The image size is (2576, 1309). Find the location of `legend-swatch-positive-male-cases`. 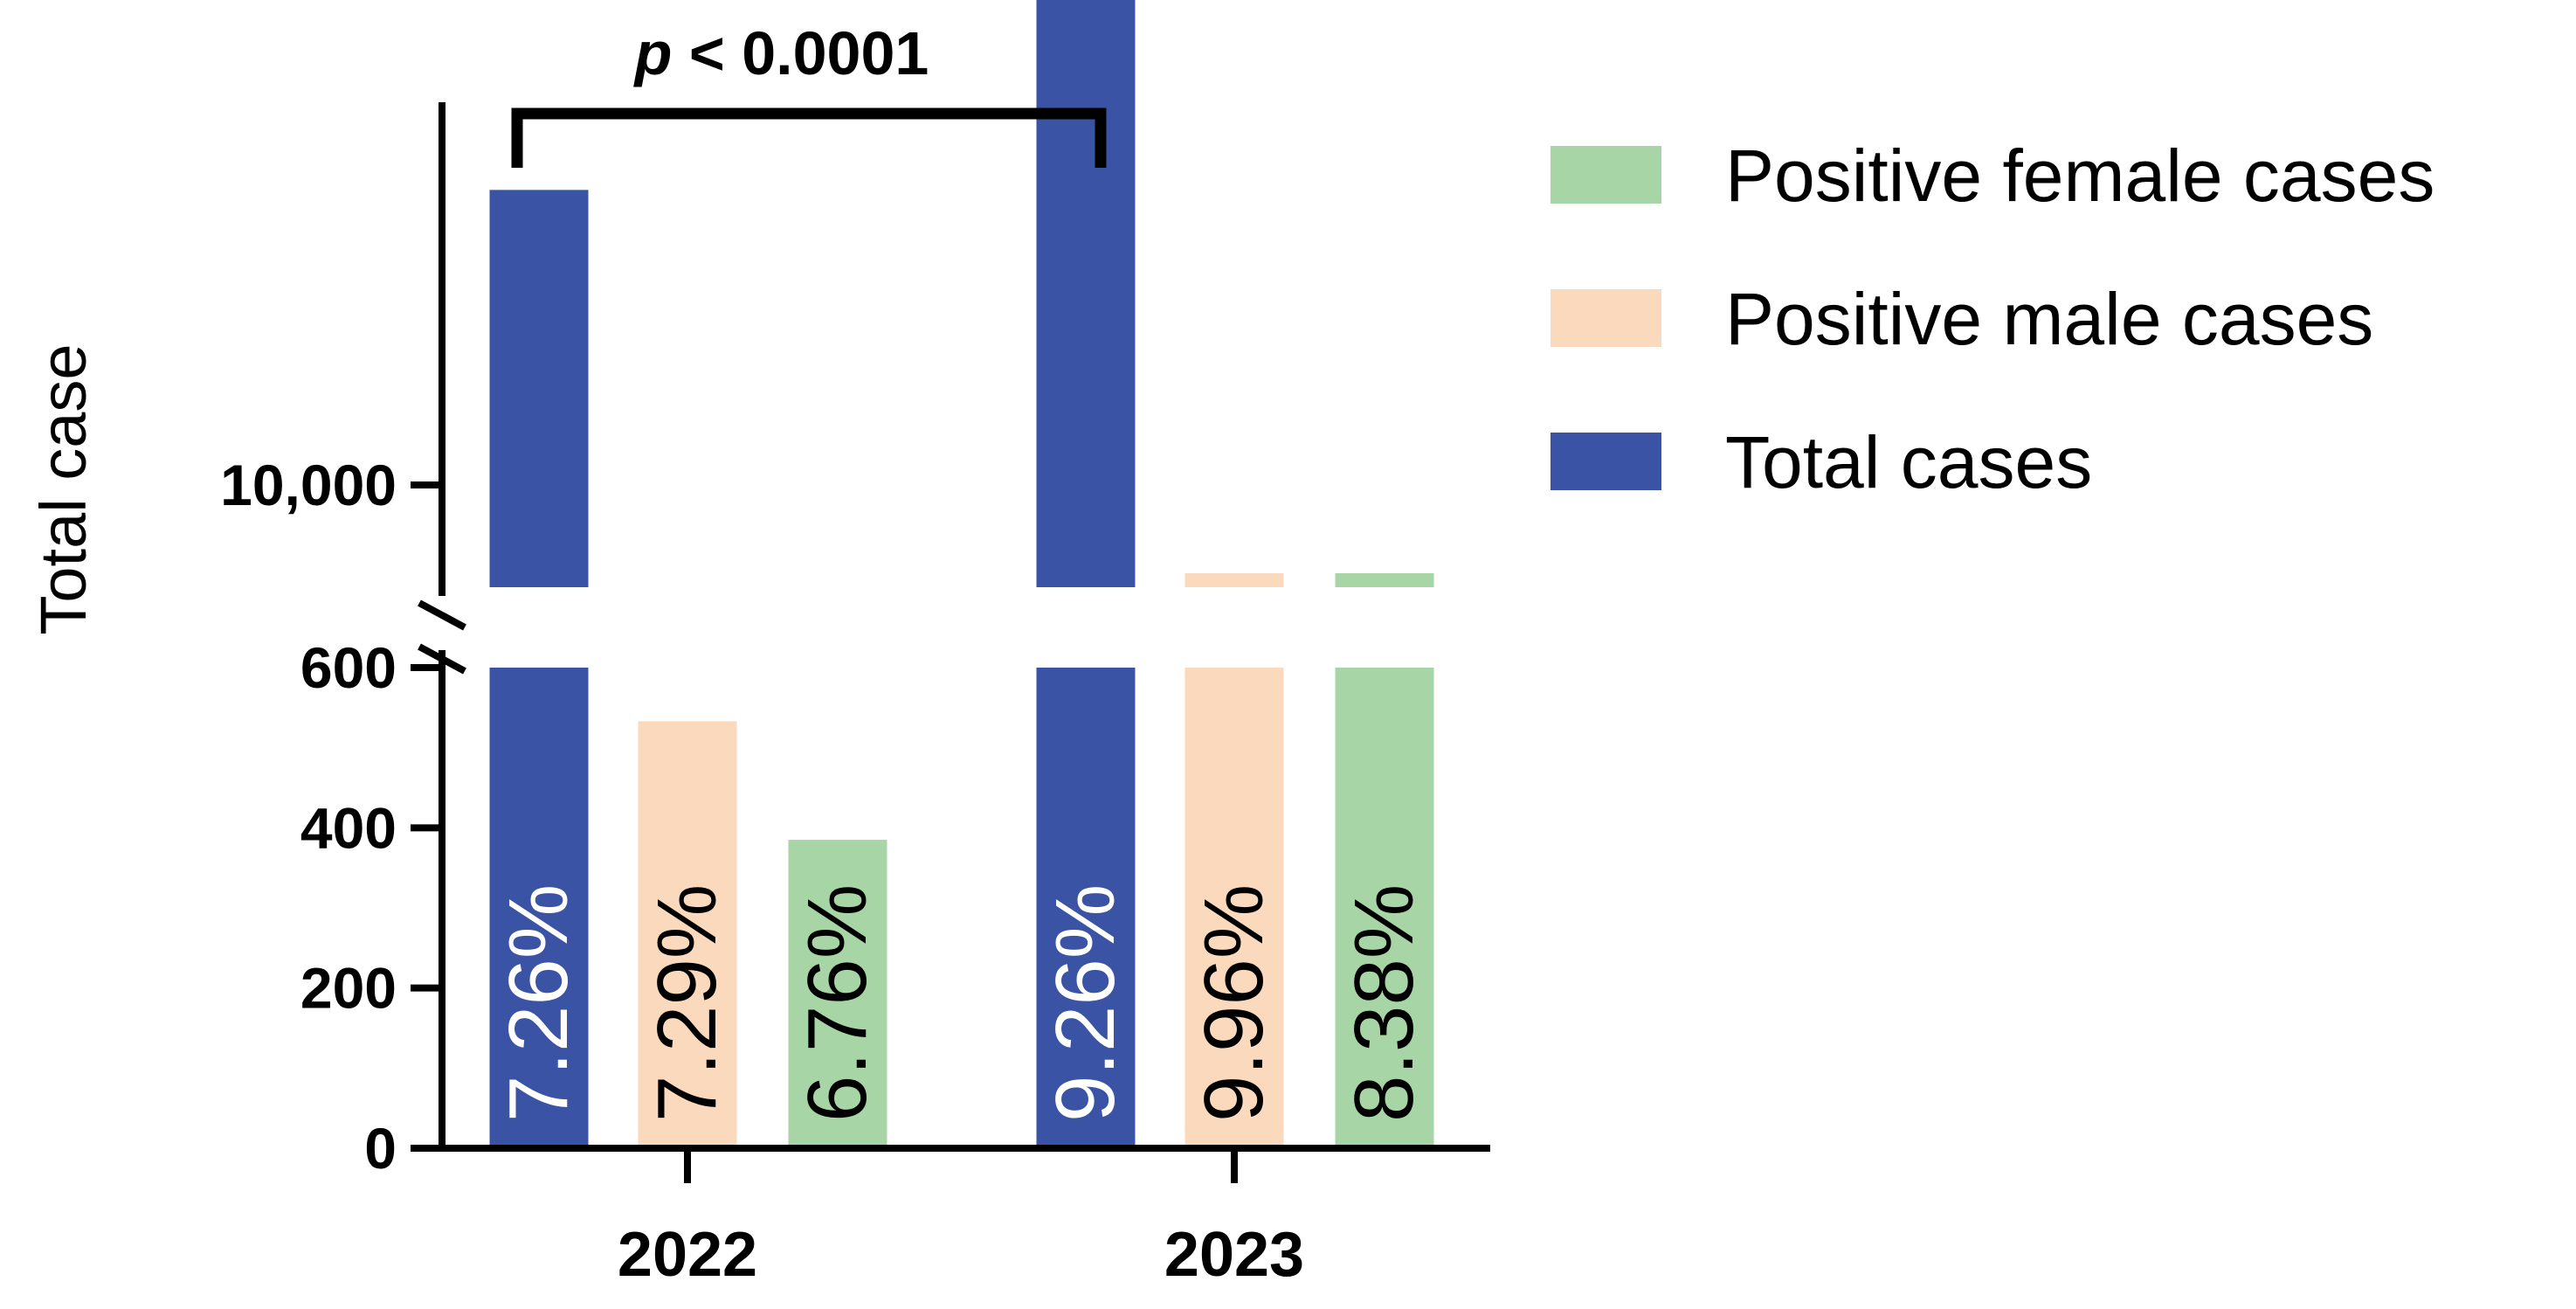

legend-swatch-positive-male-cases is located at coordinates (1605, 318).